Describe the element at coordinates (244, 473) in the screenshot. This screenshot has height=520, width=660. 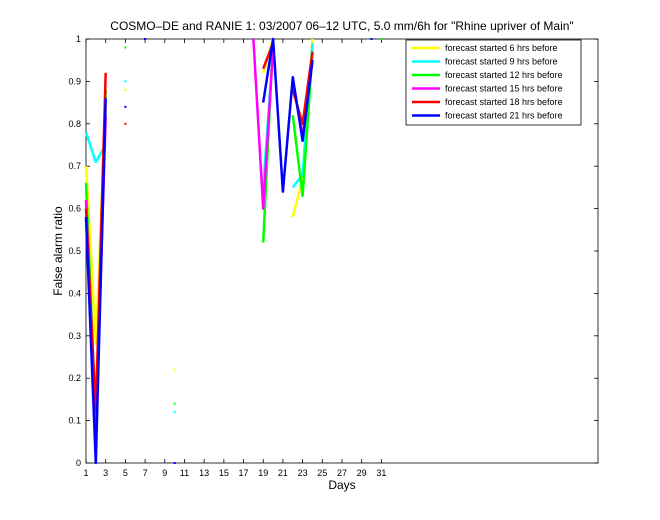
I see `x-tick-label: 17` at that location.